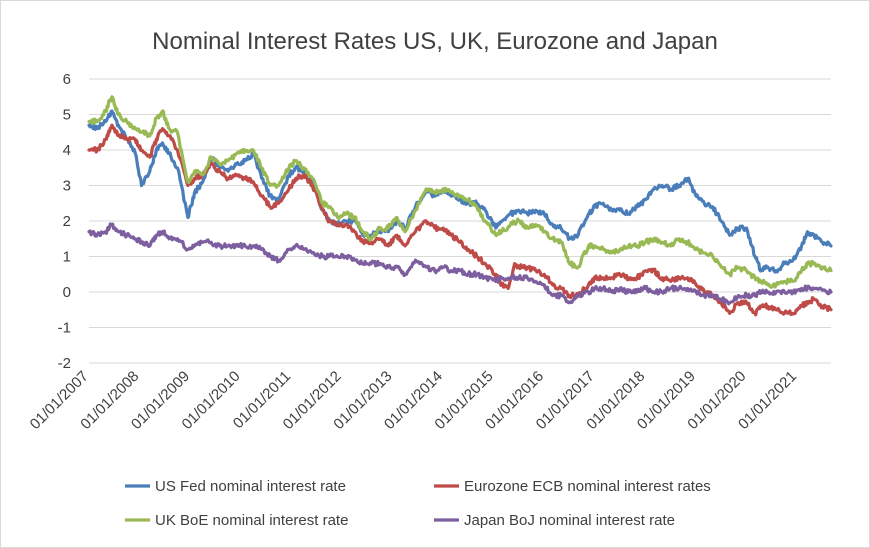  What do you see at coordinates (67, 79) in the screenshot?
I see `y-tick-label: 6` at bounding box center [67, 79].